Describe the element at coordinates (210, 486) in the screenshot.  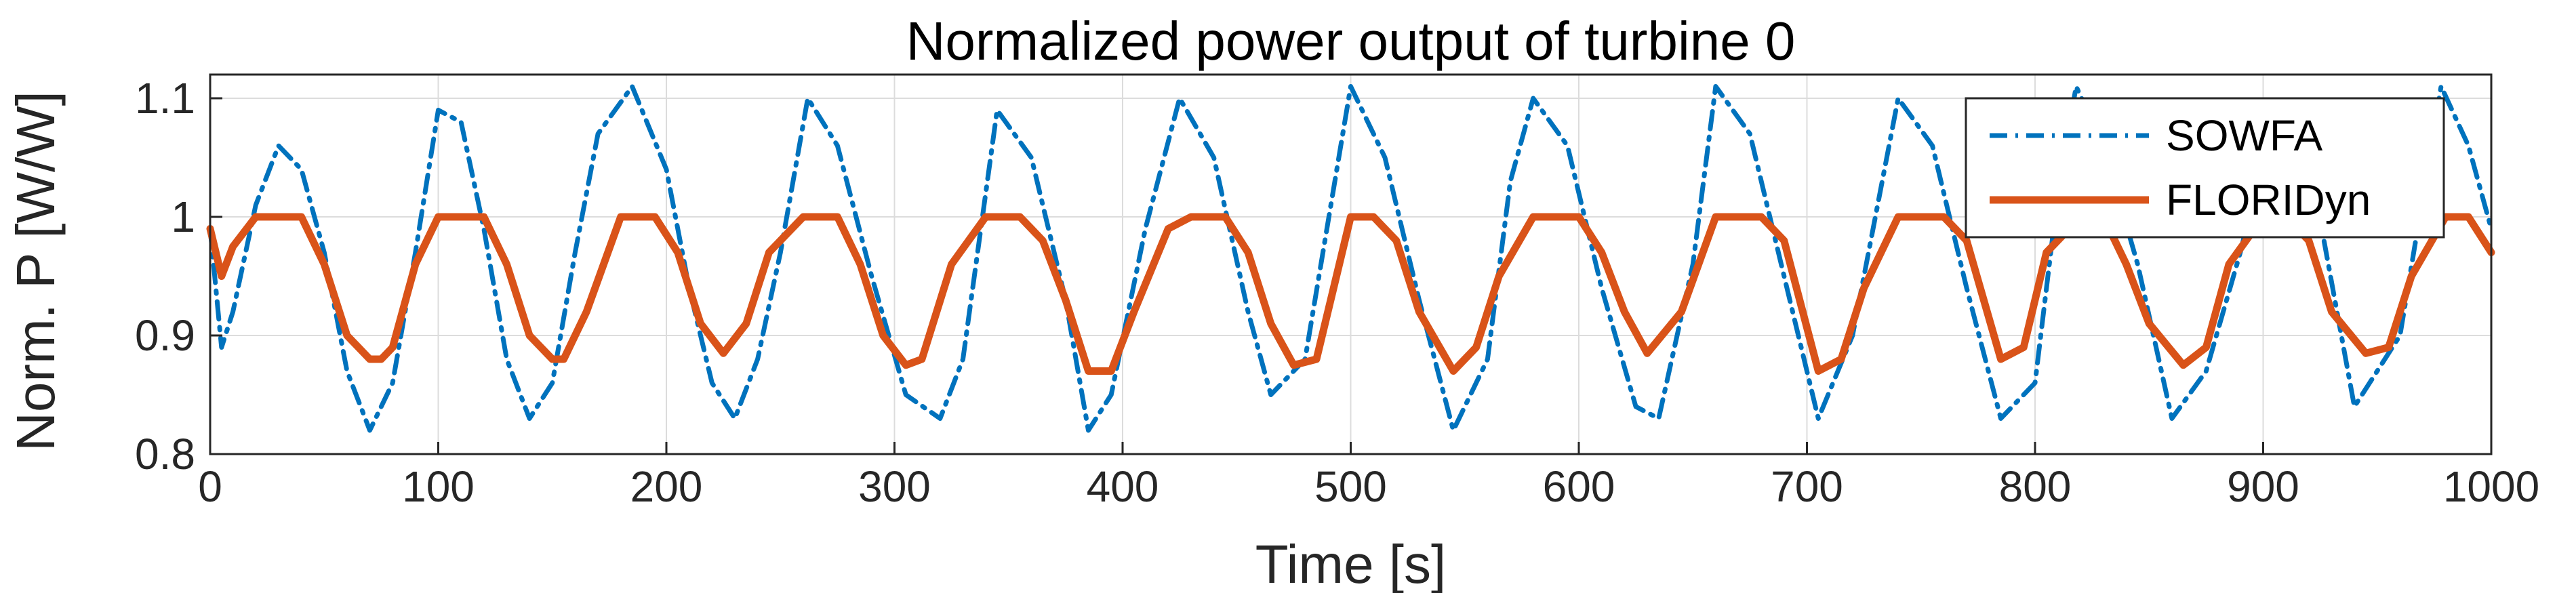
I see `x-tick-label: 0` at that location.